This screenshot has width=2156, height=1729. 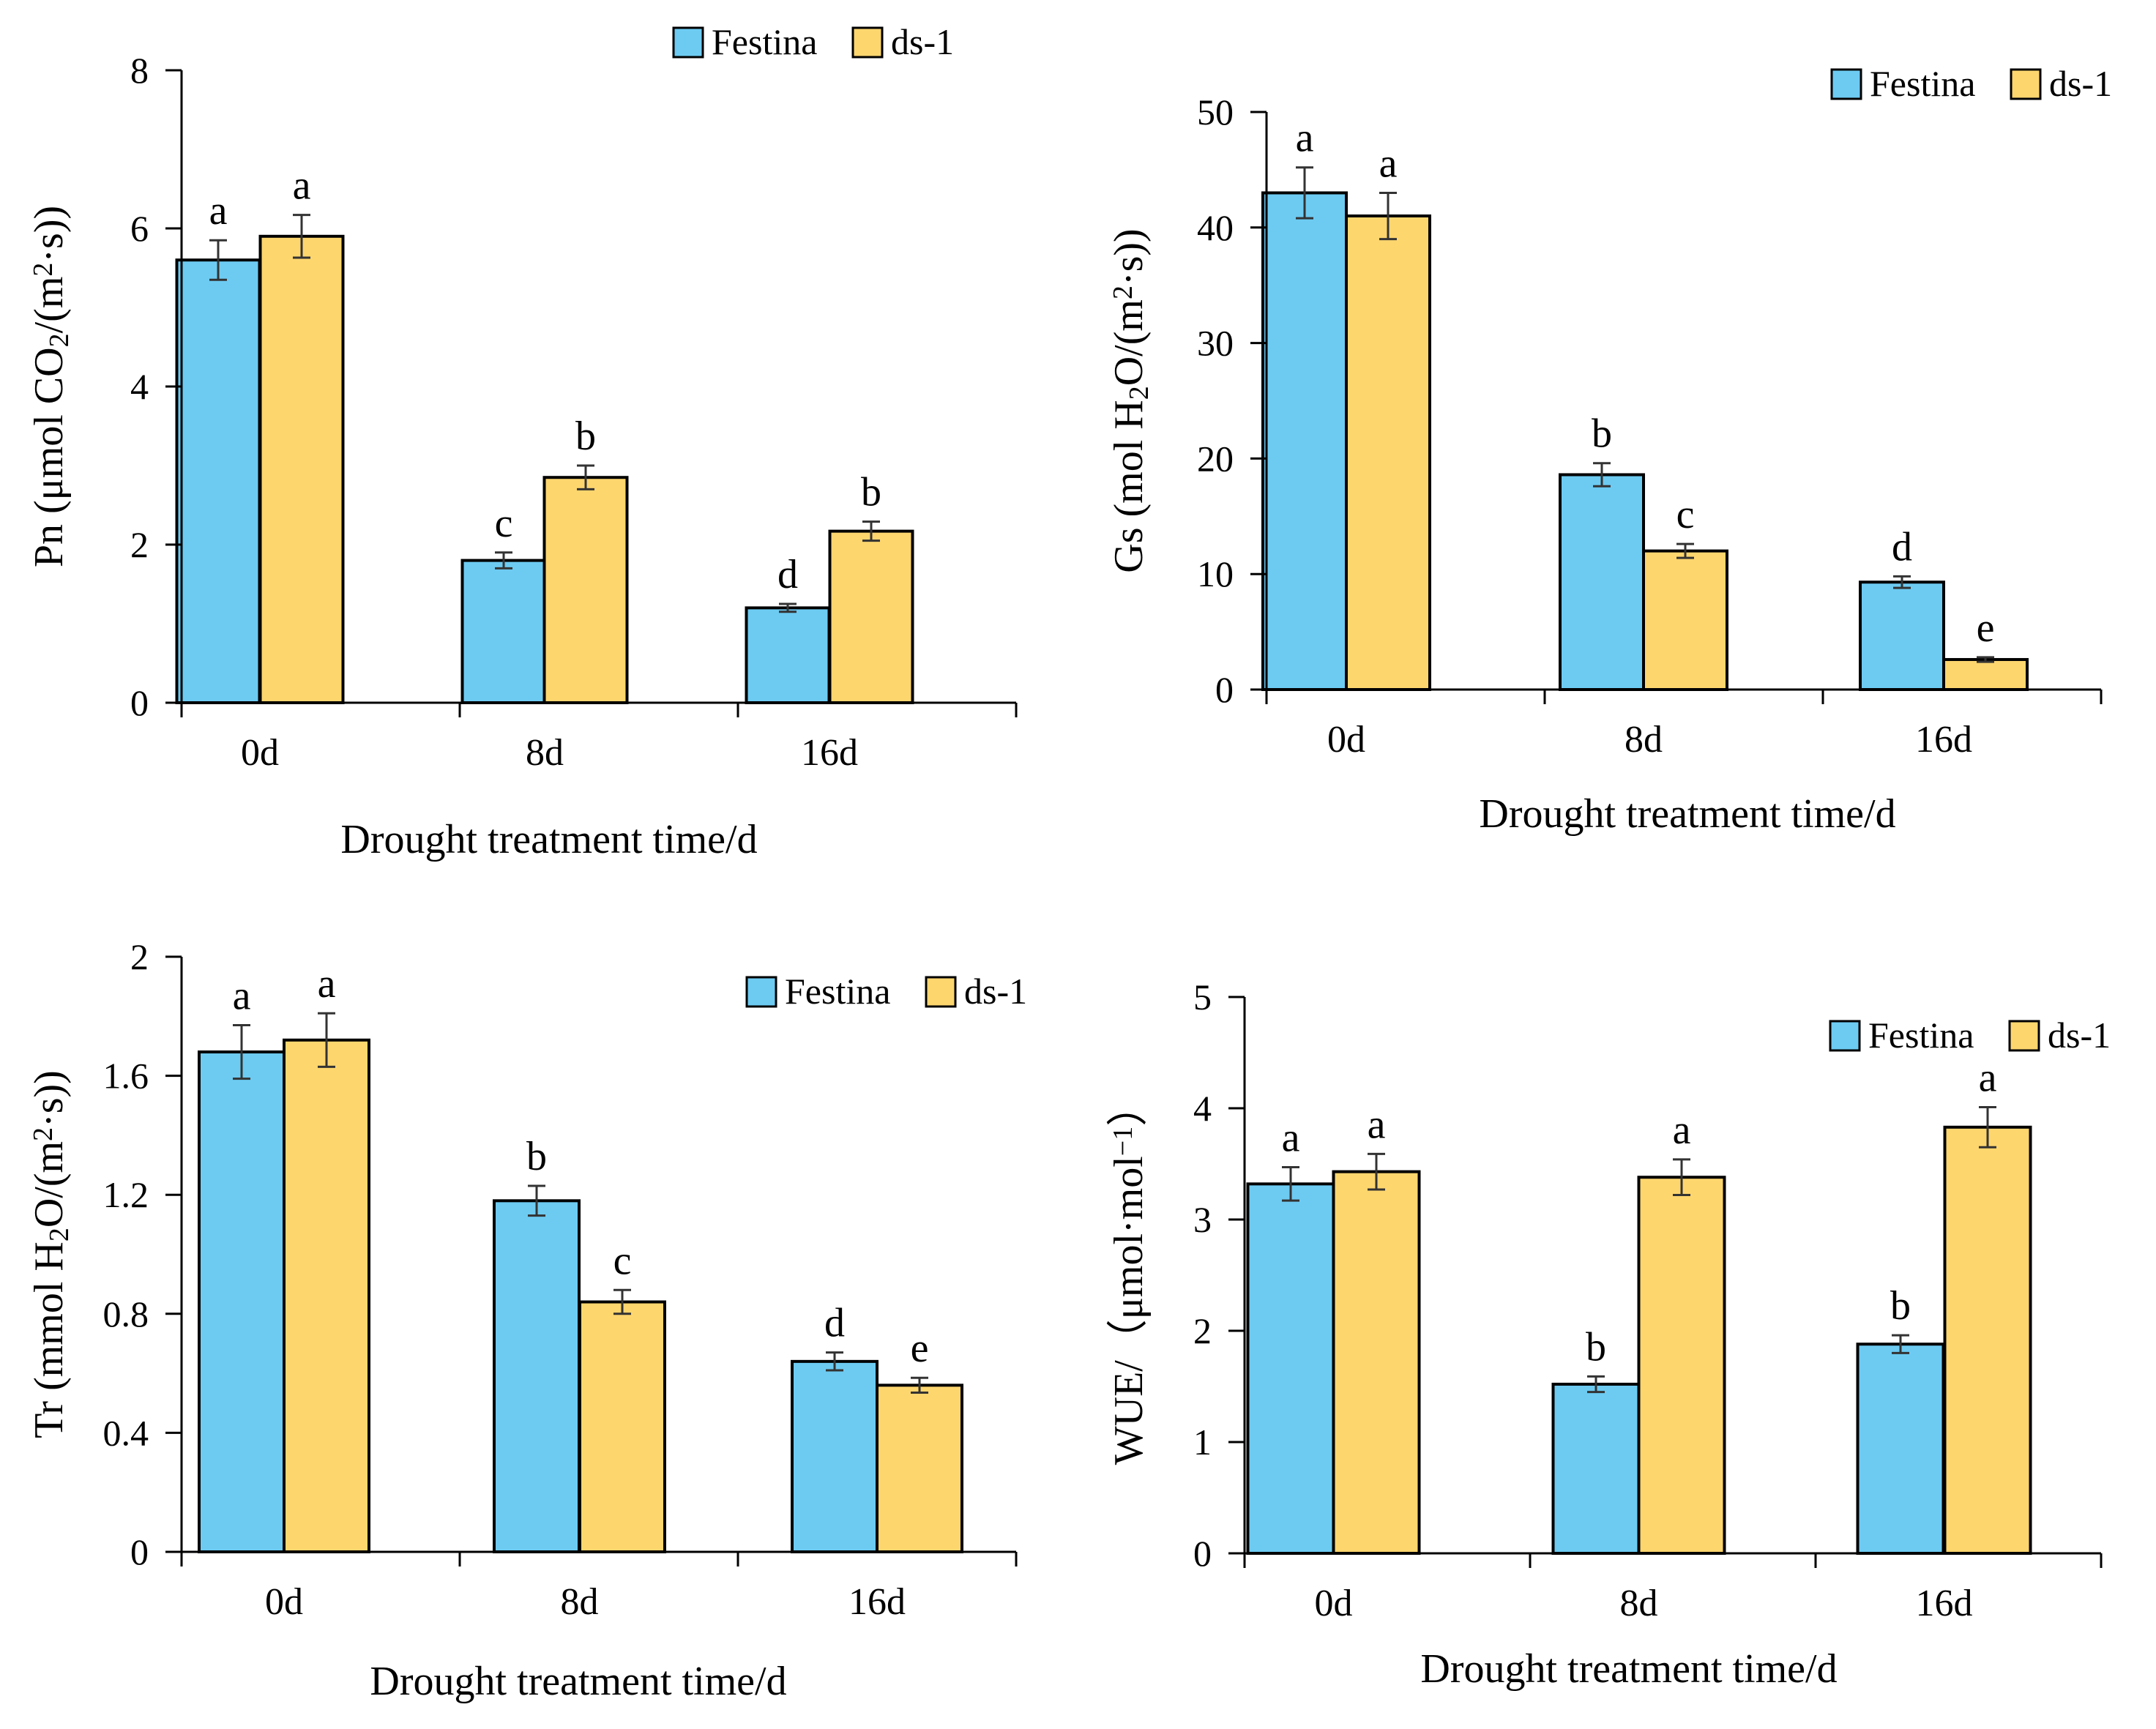 What do you see at coordinates (126, 1194) in the screenshot?
I see `y-tick-label: 1.2` at bounding box center [126, 1194].